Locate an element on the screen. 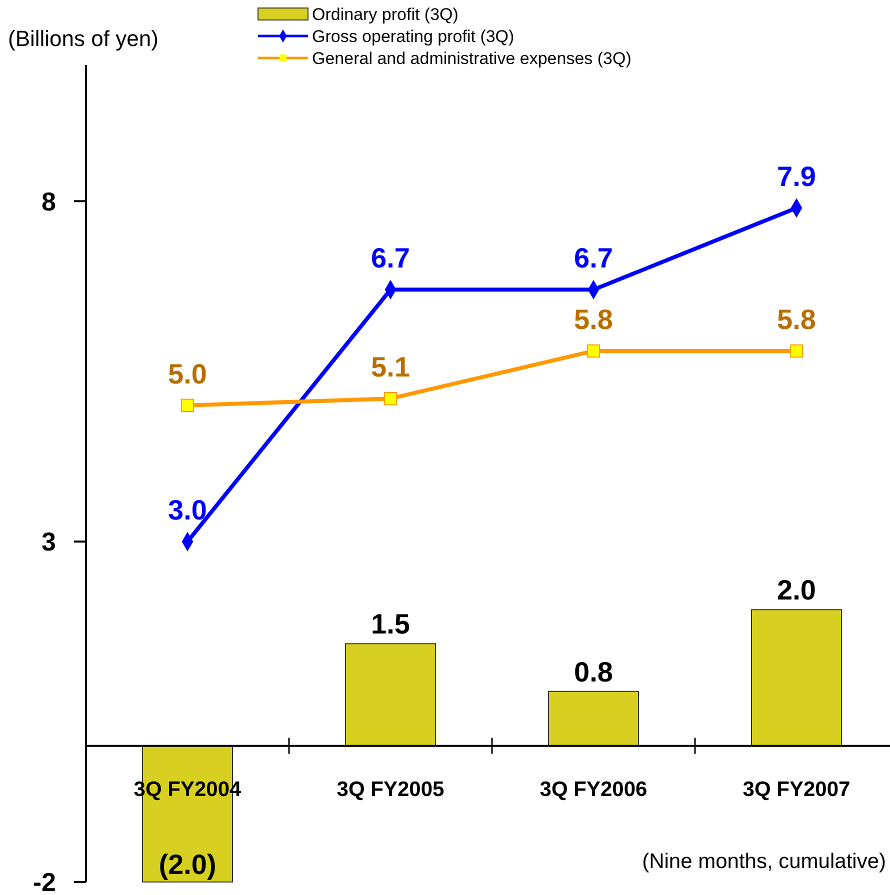 The height and width of the screenshot is (895, 890). legend-label: Ordinary profit (3Q) is located at coordinates (385, 14).